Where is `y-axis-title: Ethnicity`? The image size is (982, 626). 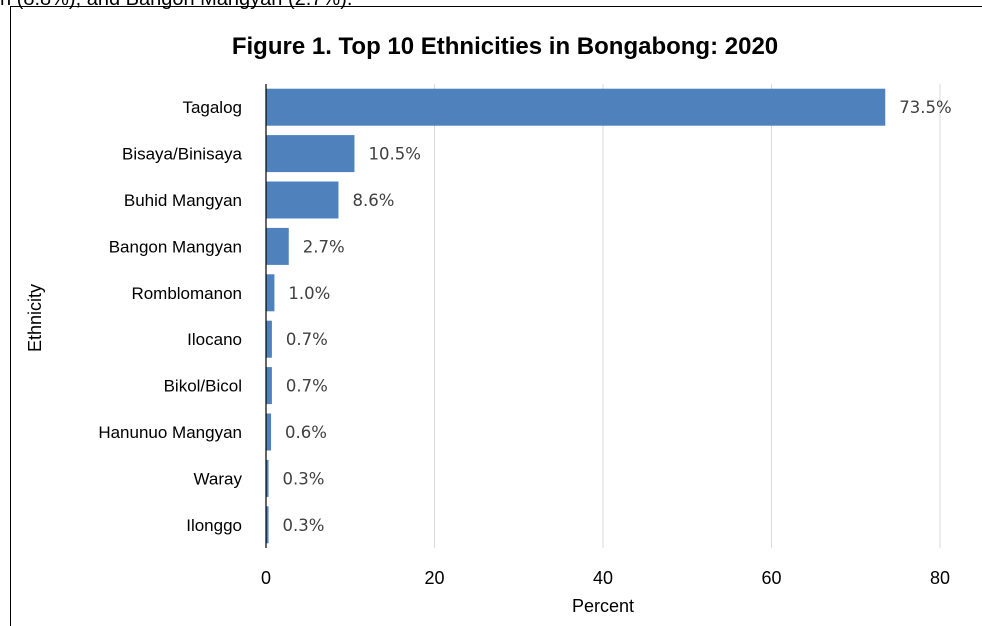
y-axis-title: Ethnicity is located at coordinates (35, 318).